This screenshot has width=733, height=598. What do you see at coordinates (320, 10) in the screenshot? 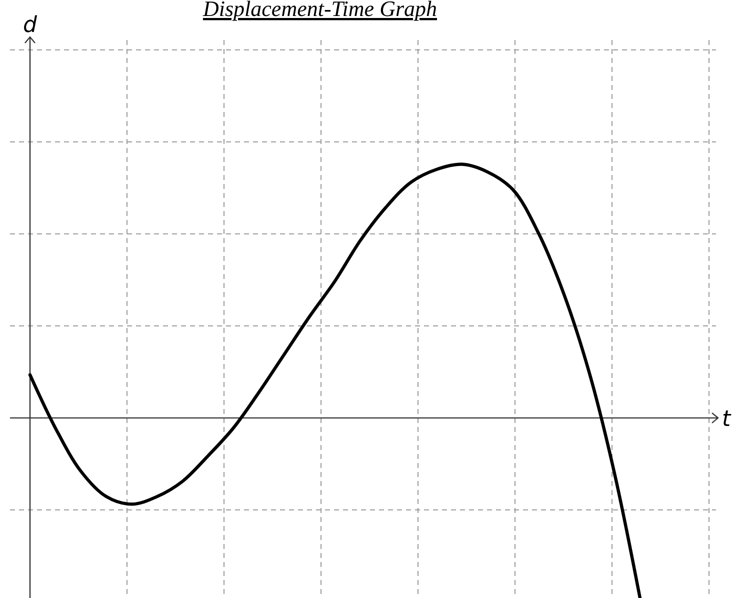
I see `chart-title: Displacement-Time Graph` at bounding box center [320, 10].